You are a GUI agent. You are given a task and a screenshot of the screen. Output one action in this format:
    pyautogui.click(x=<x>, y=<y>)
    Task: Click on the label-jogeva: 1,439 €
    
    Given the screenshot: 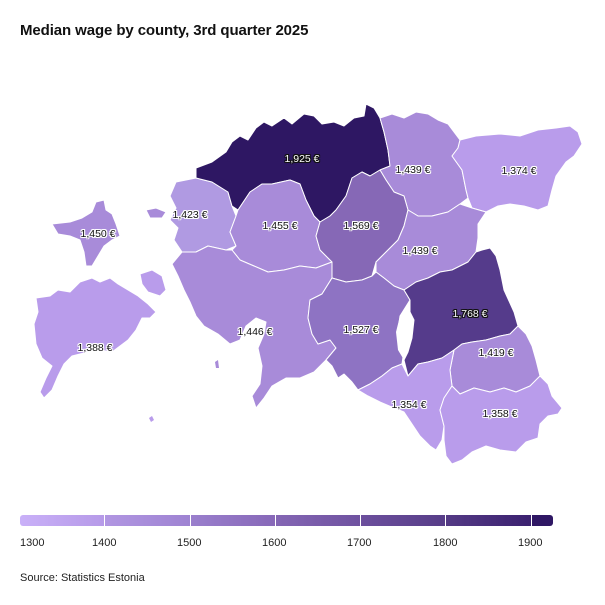 What is the action you would take?
    pyautogui.click(x=420, y=251)
    